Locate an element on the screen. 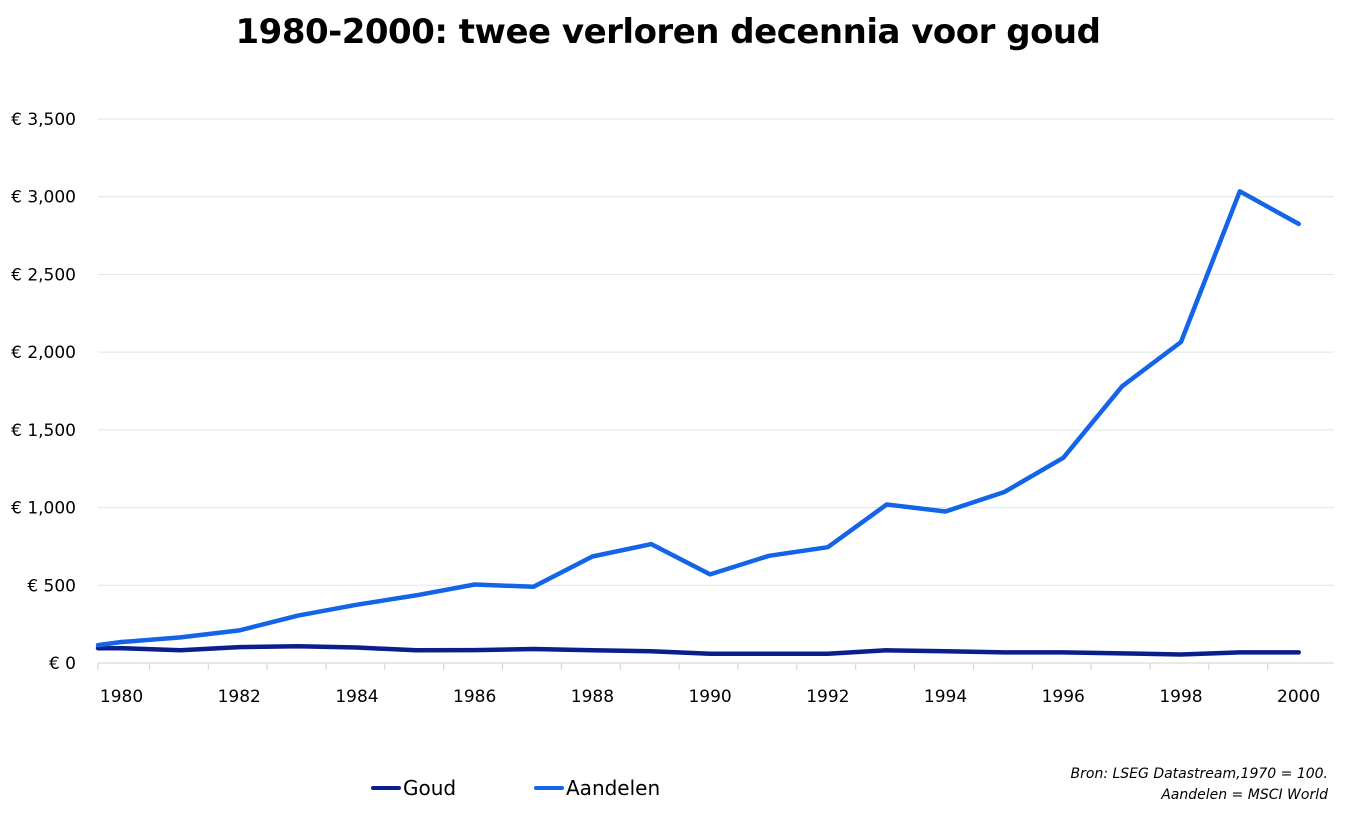 This screenshot has height=816, width=1346. legend-label-goud: Goud is located at coordinates (430, 788).